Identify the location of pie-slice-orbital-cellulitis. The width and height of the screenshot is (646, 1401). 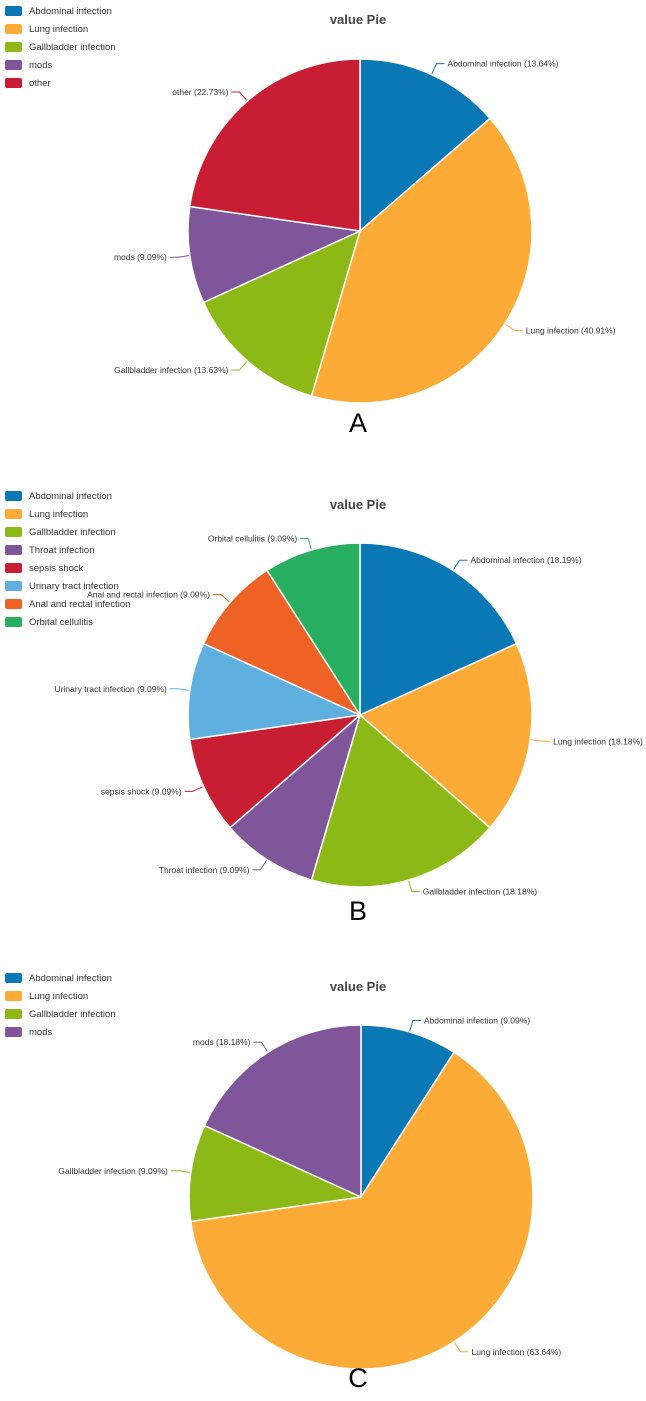
(313, 629).